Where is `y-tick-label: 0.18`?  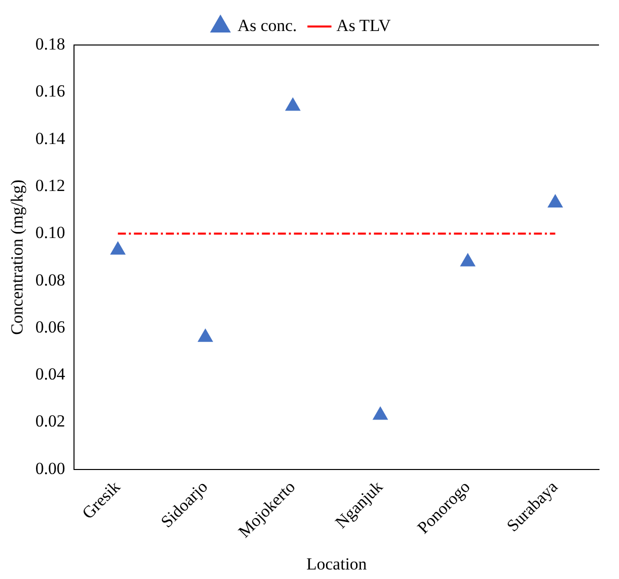
y-tick-label: 0.18 is located at coordinates (50, 44).